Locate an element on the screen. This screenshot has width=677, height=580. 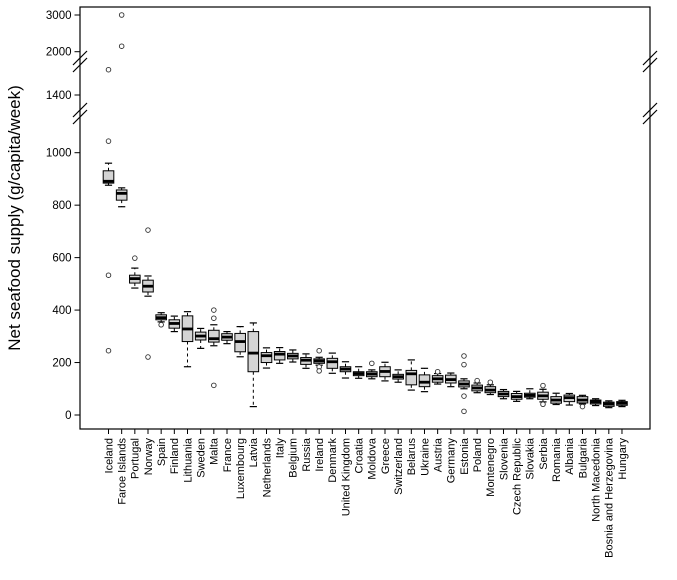
box-luxembourg is located at coordinates (240, 342).